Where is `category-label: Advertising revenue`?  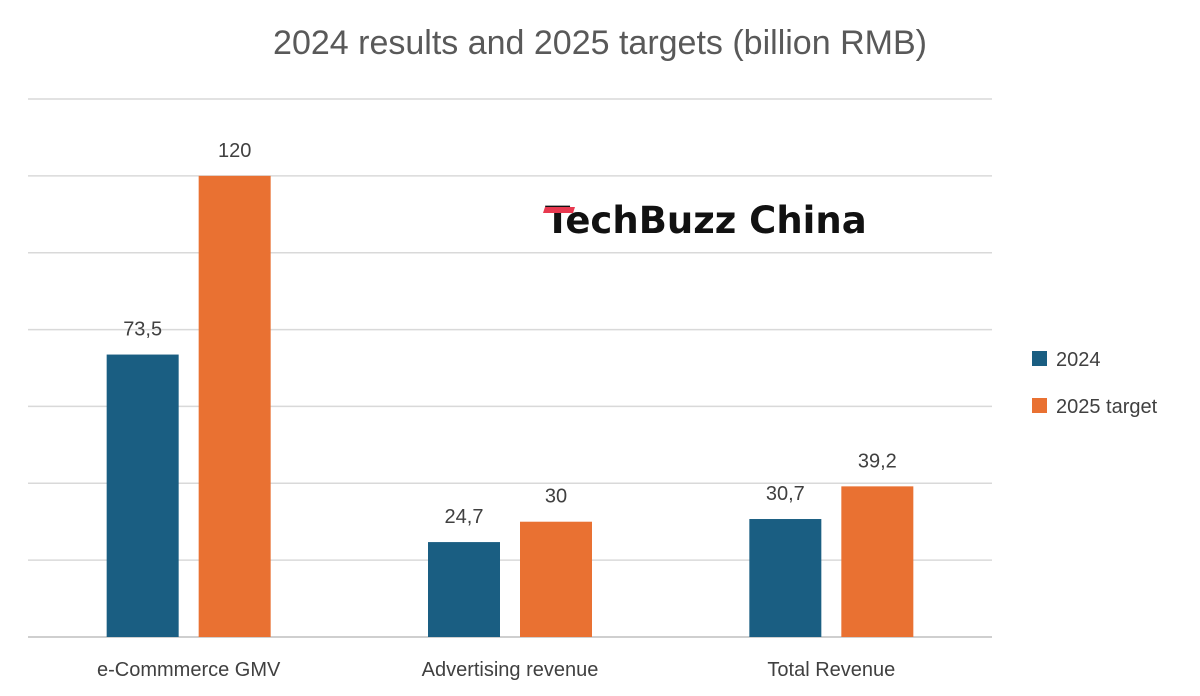 category-label: Advertising revenue is located at coordinates (510, 670).